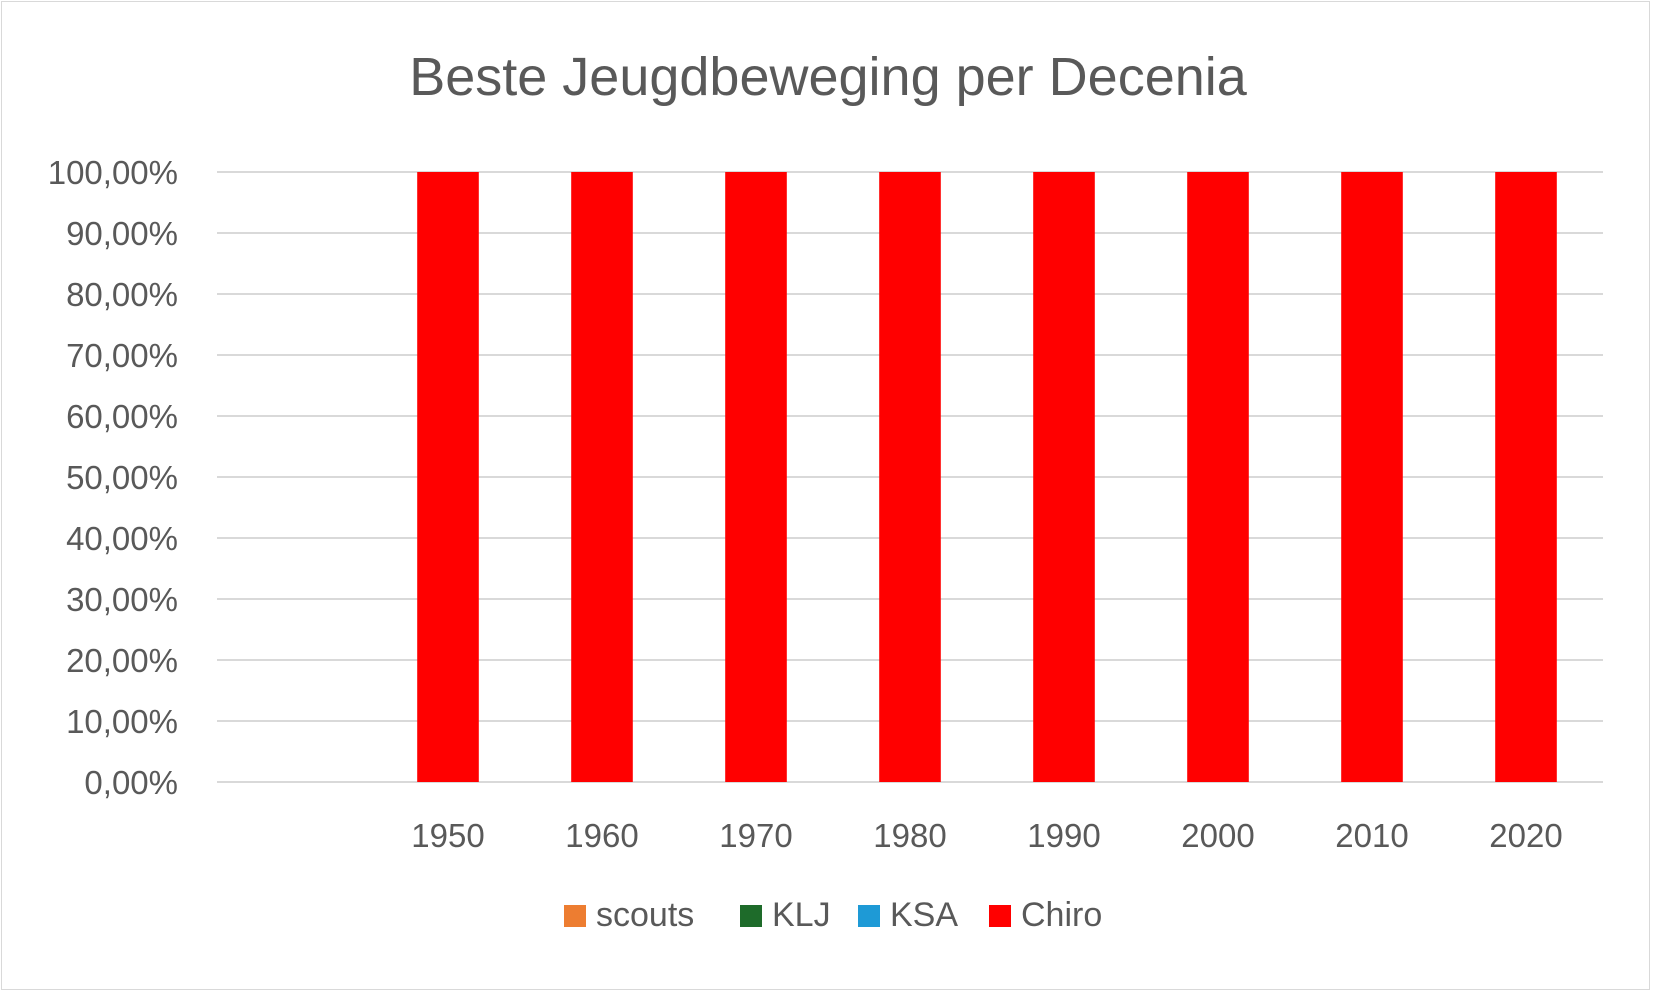 The image size is (1653, 993). What do you see at coordinates (869, 916) in the screenshot?
I see `legend-swatch-ksa` at bounding box center [869, 916].